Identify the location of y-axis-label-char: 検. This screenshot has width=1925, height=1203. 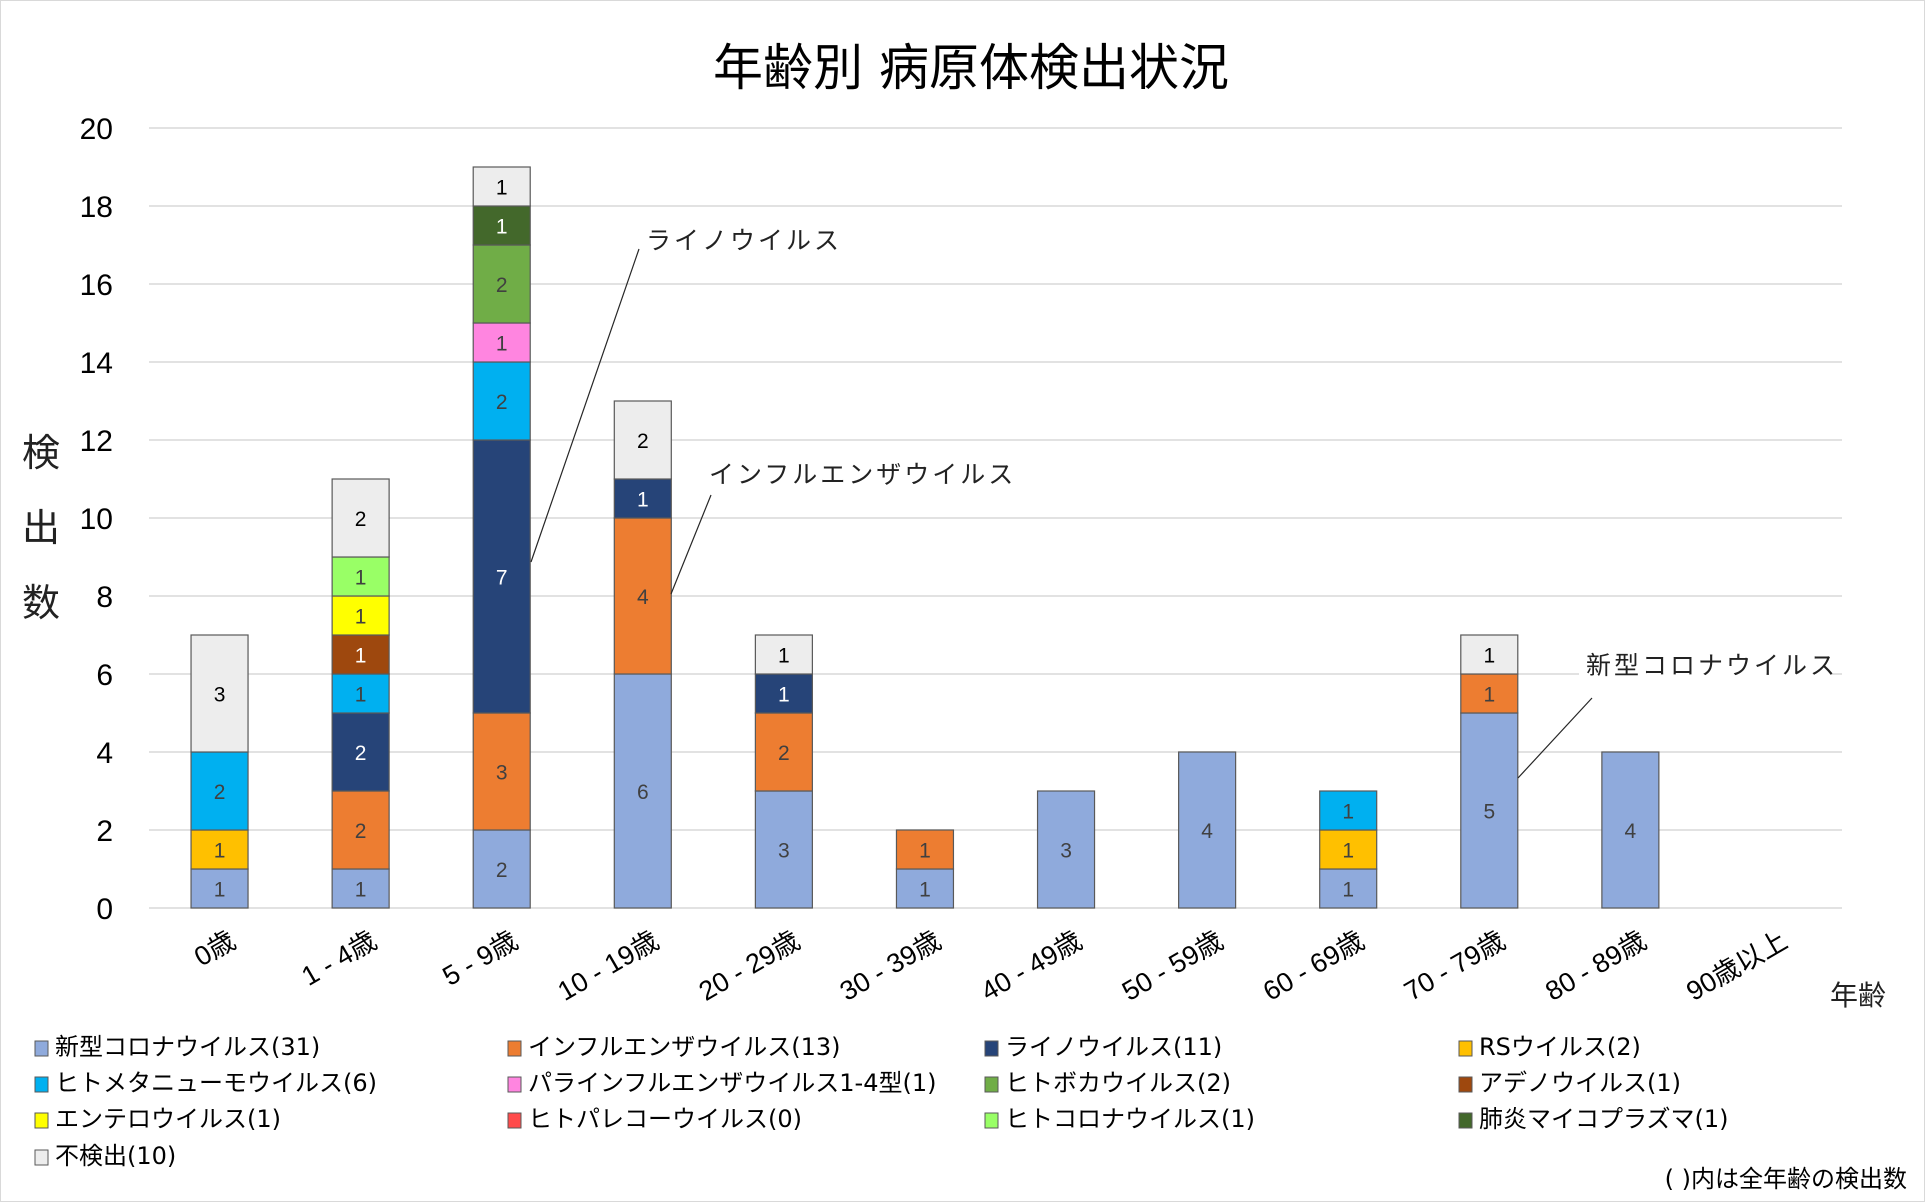
(41, 453).